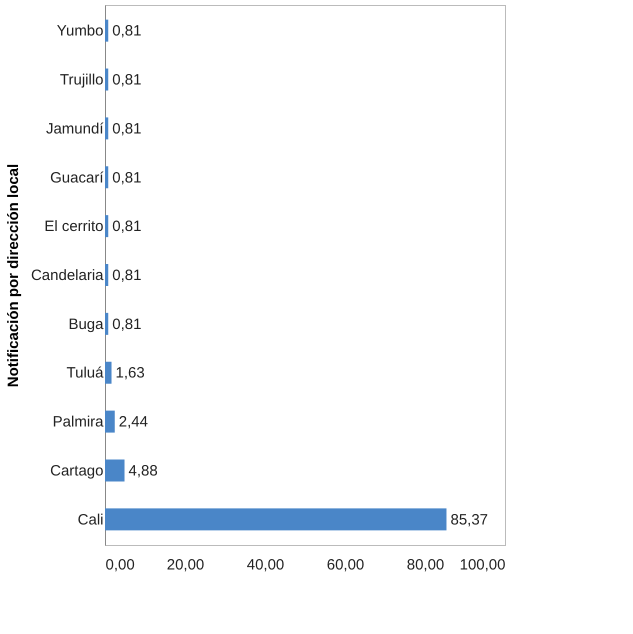 This screenshot has height=634, width=633. What do you see at coordinates (67, 275) in the screenshot?
I see `y-tick-label: Candelaria` at bounding box center [67, 275].